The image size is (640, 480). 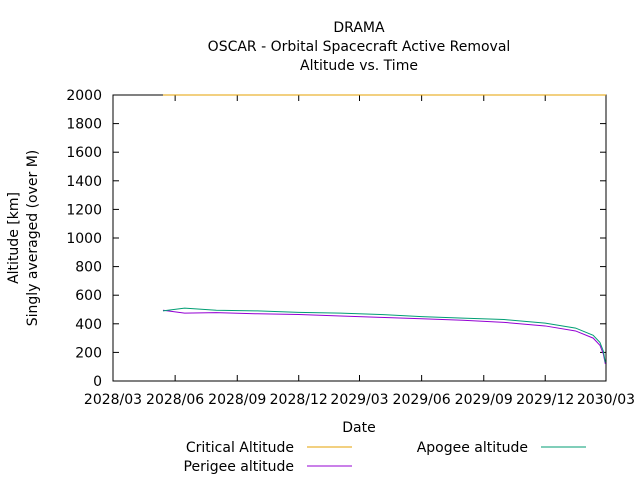 I want to click on y-axis-label-2: Singly averaged (over M), so click(x=33, y=238).